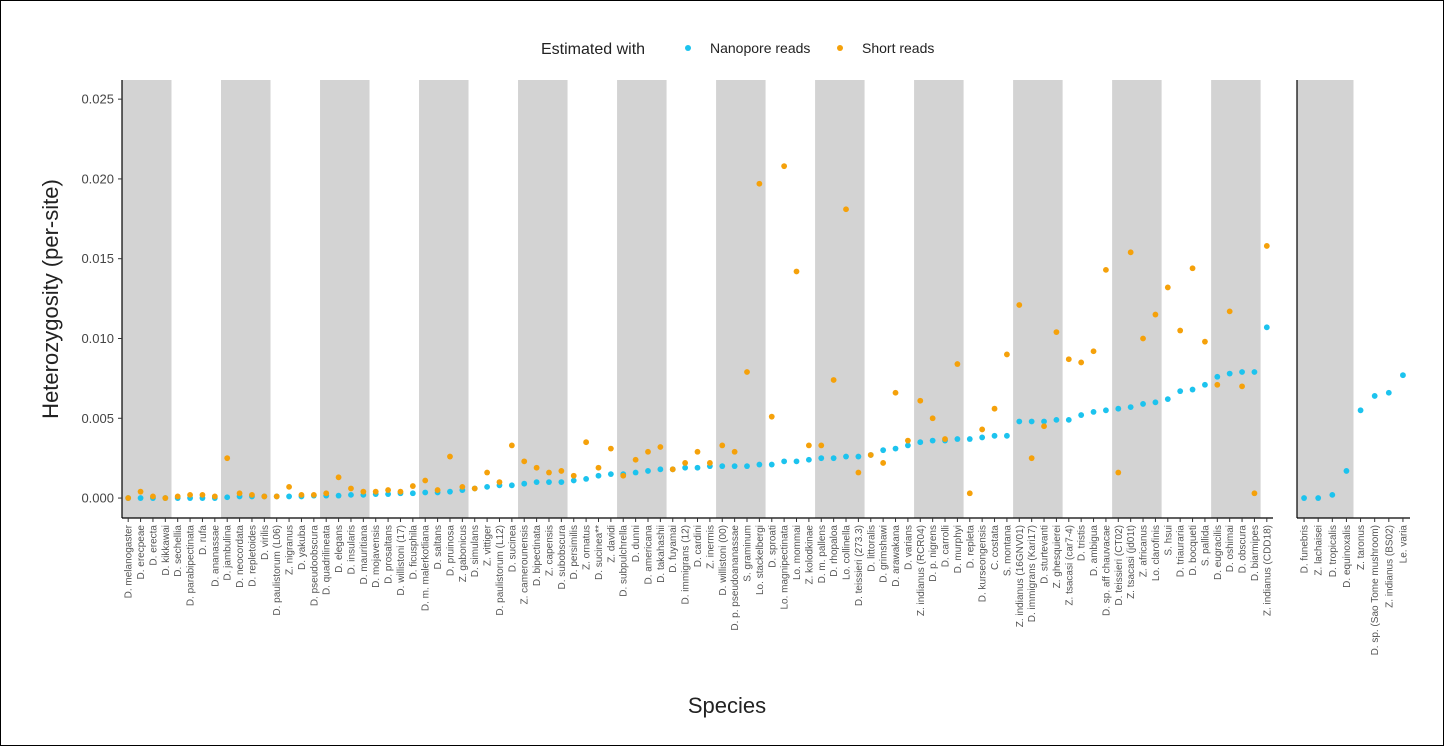 The width and height of the screenshot is (1444, 746). I want to click on x-tick-label: D. paulistorum (L06), so click(277, 570).